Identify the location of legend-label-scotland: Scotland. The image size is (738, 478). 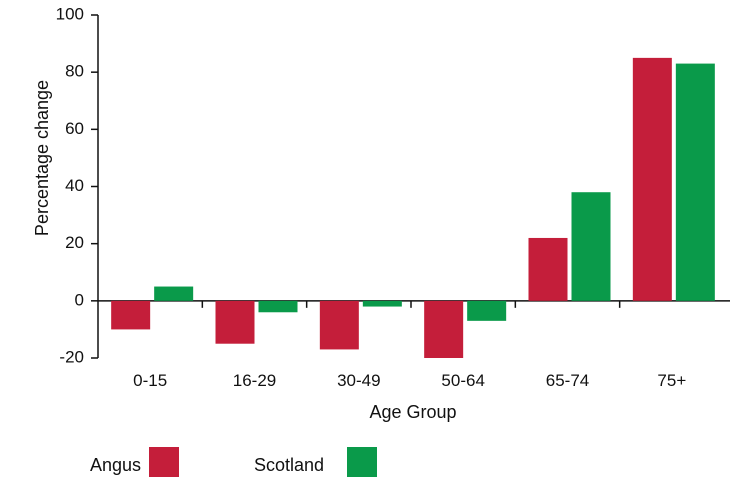
(289, 465).